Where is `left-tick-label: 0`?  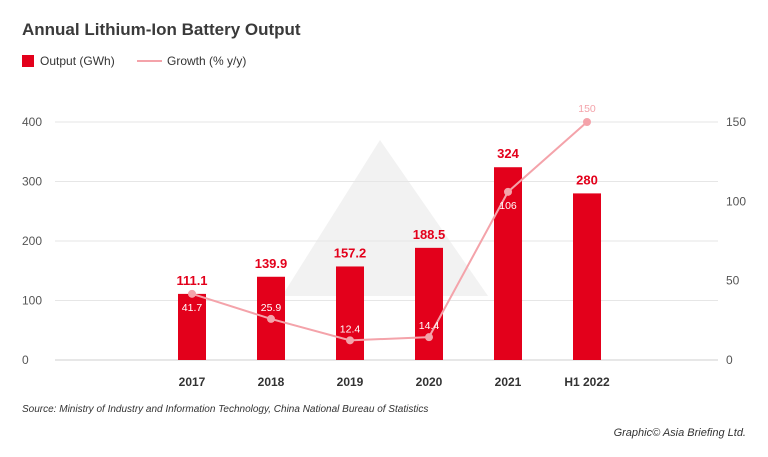
left-tick-label: 0 is located at coordinates (25, 360).